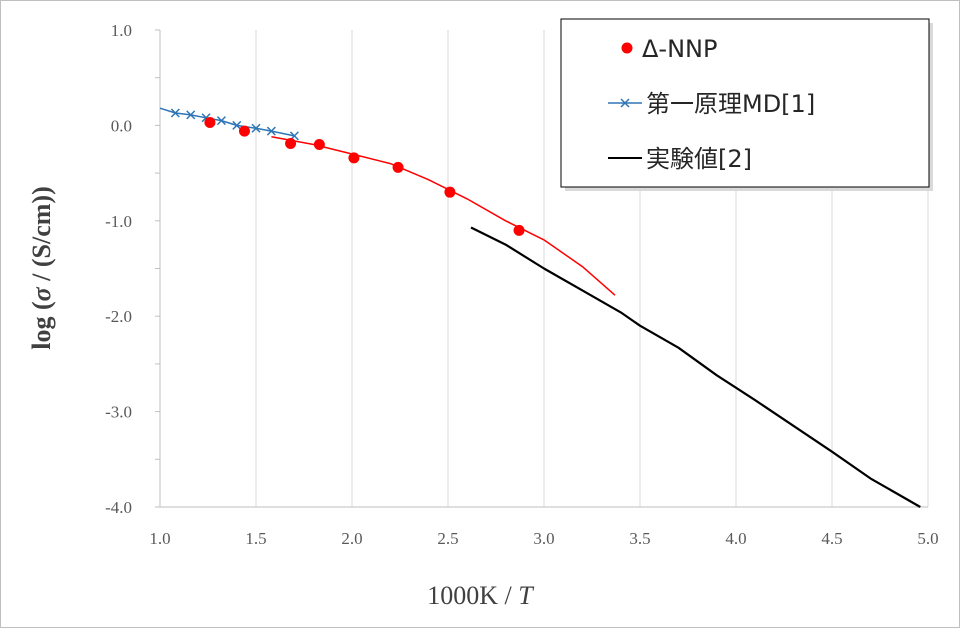  Describe the element at coordinates (679, 49) in the screenshot. I see `legend-label-dnnp: Δ-NNP` at that location.